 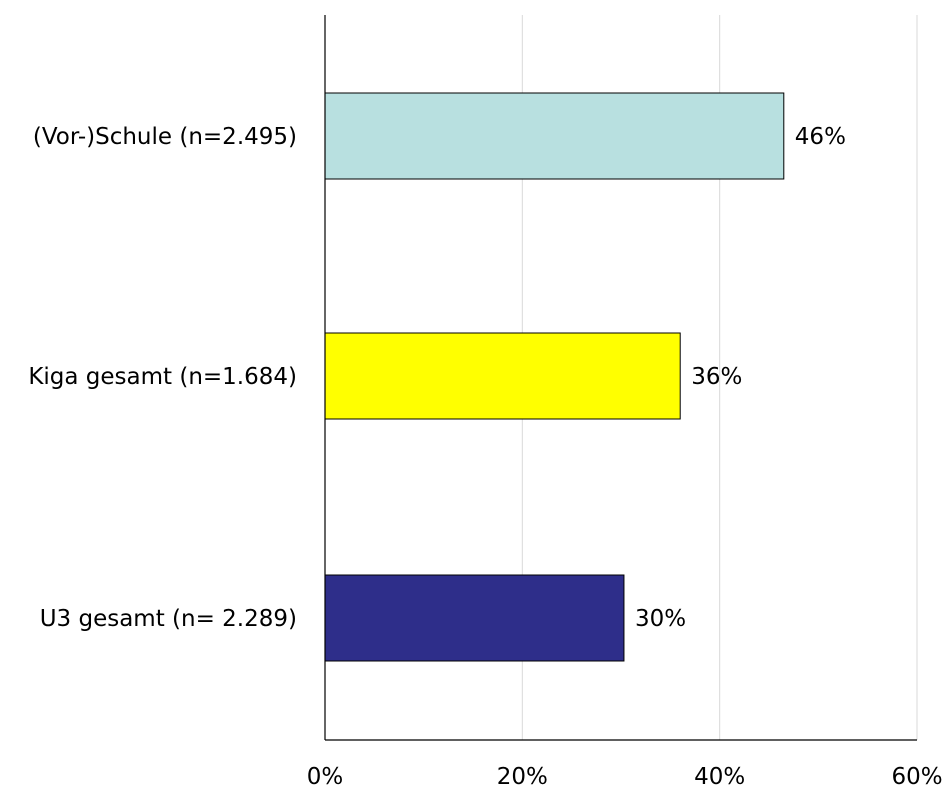 What do you see at coordinates (916, 776) in the screenshot?
I see `x-tick-label: 60%` at bounding box center [916, 776].